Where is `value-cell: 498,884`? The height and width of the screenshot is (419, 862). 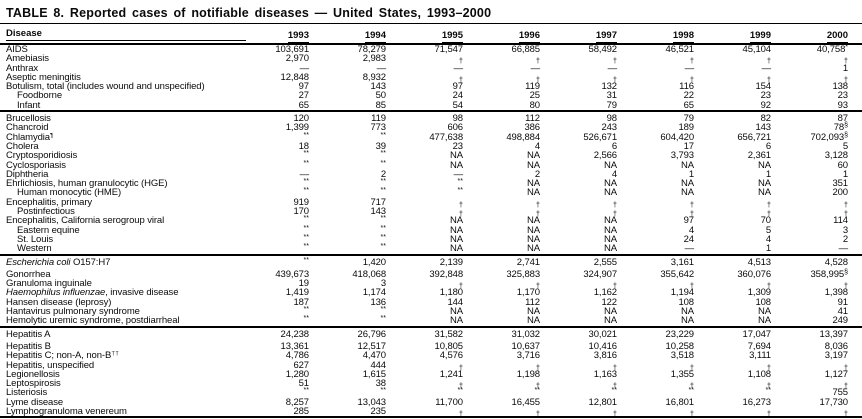
value-cell: 498,884 is located at coordinates (523, 137).